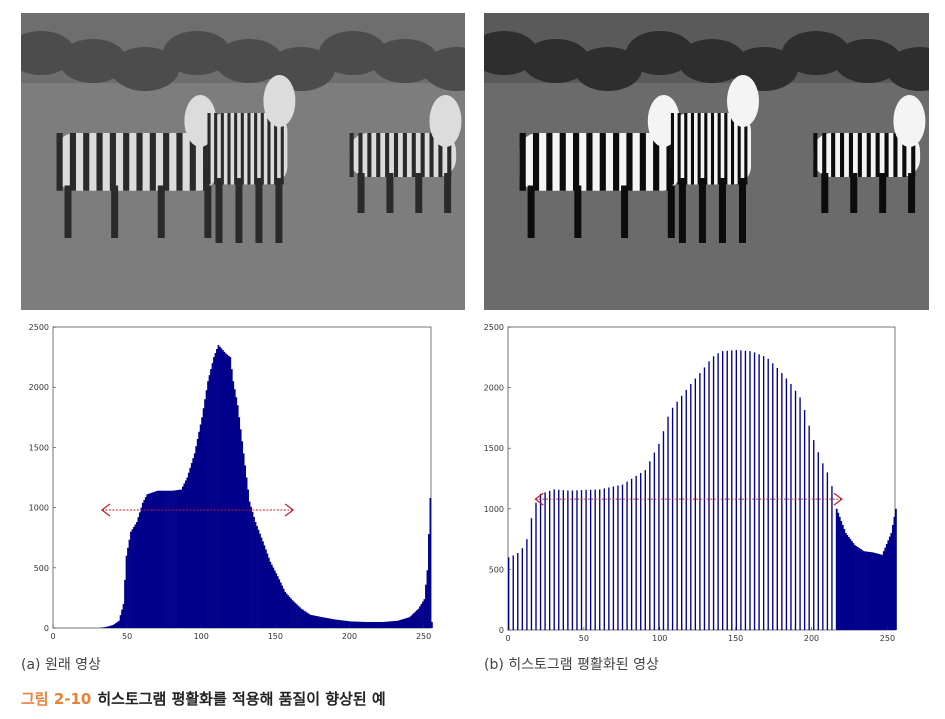 The height and width of the screenshot is (719, 945). What do you see at coordinates (501, 630) in the screenshot?
I see `y-tick-label: 0` at bounding box center [501, 630].